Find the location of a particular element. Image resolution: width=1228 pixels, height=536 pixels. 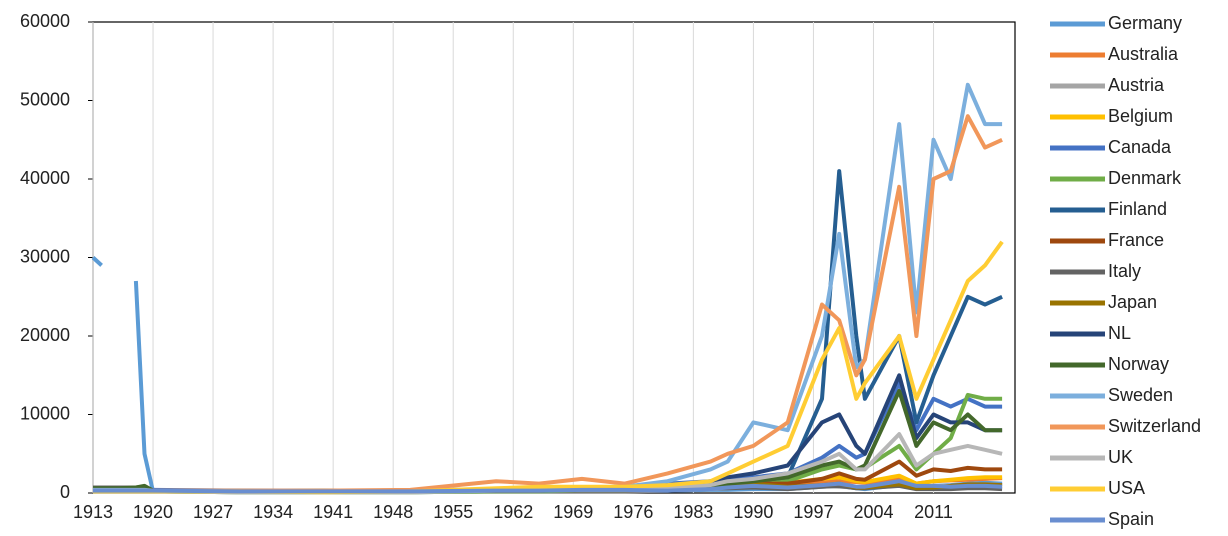

y-tick-label: 30000 is located at coordinates (45, 256).